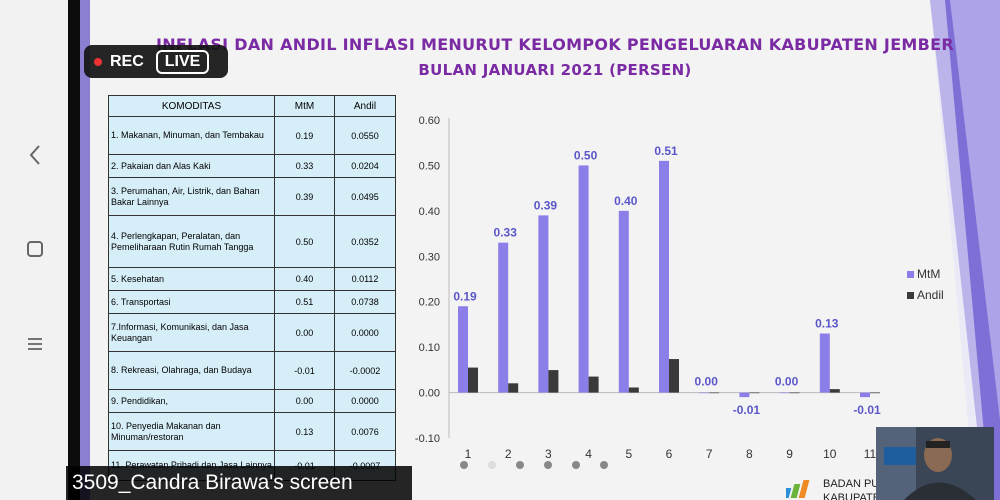 Image resolution: width=1000 pixels, height=500 pixels. Describe the element at coordinates (365, 106) in the screenshot. I see `header-andil: Andil` at that location.